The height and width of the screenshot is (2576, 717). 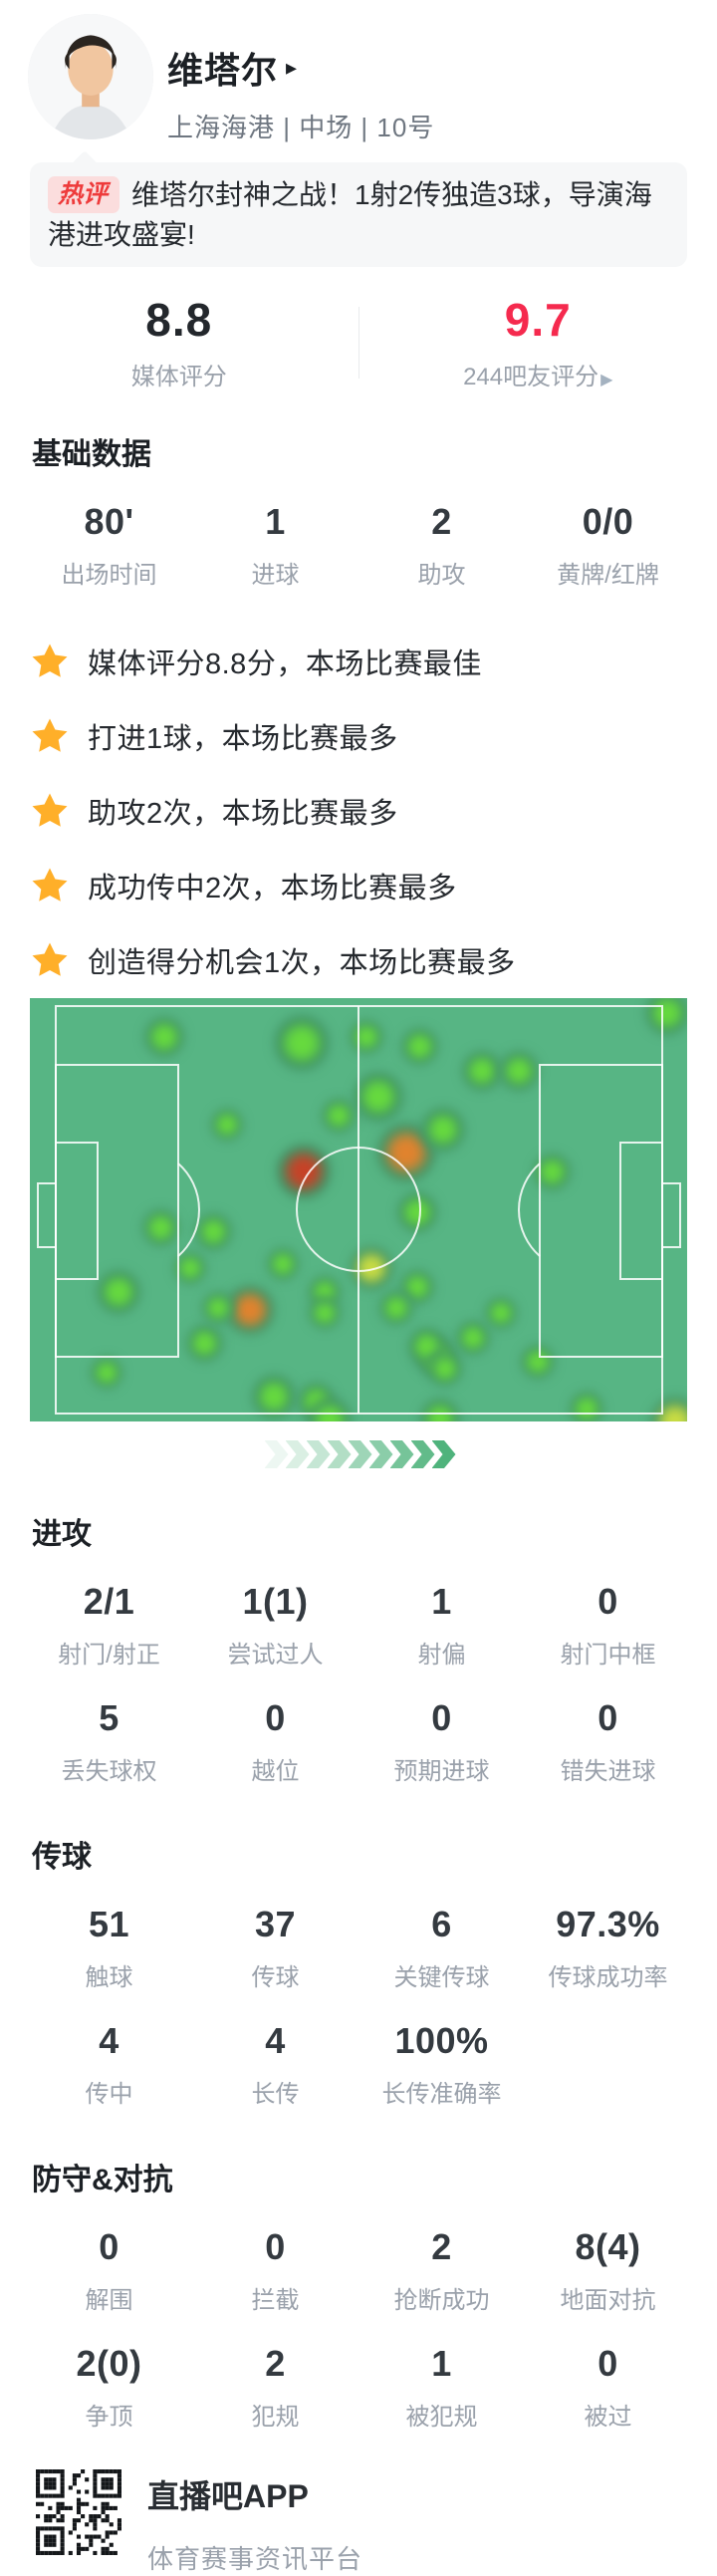 I want to click on stat-cell: 0 越位, so click(x=275, y=1741).